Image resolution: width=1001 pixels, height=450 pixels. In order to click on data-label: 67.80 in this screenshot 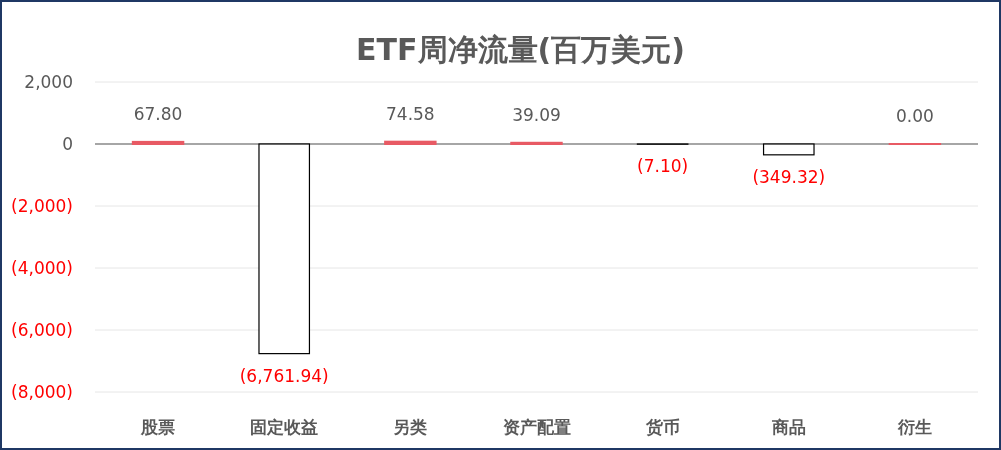, I will do `click(158, 113)`.